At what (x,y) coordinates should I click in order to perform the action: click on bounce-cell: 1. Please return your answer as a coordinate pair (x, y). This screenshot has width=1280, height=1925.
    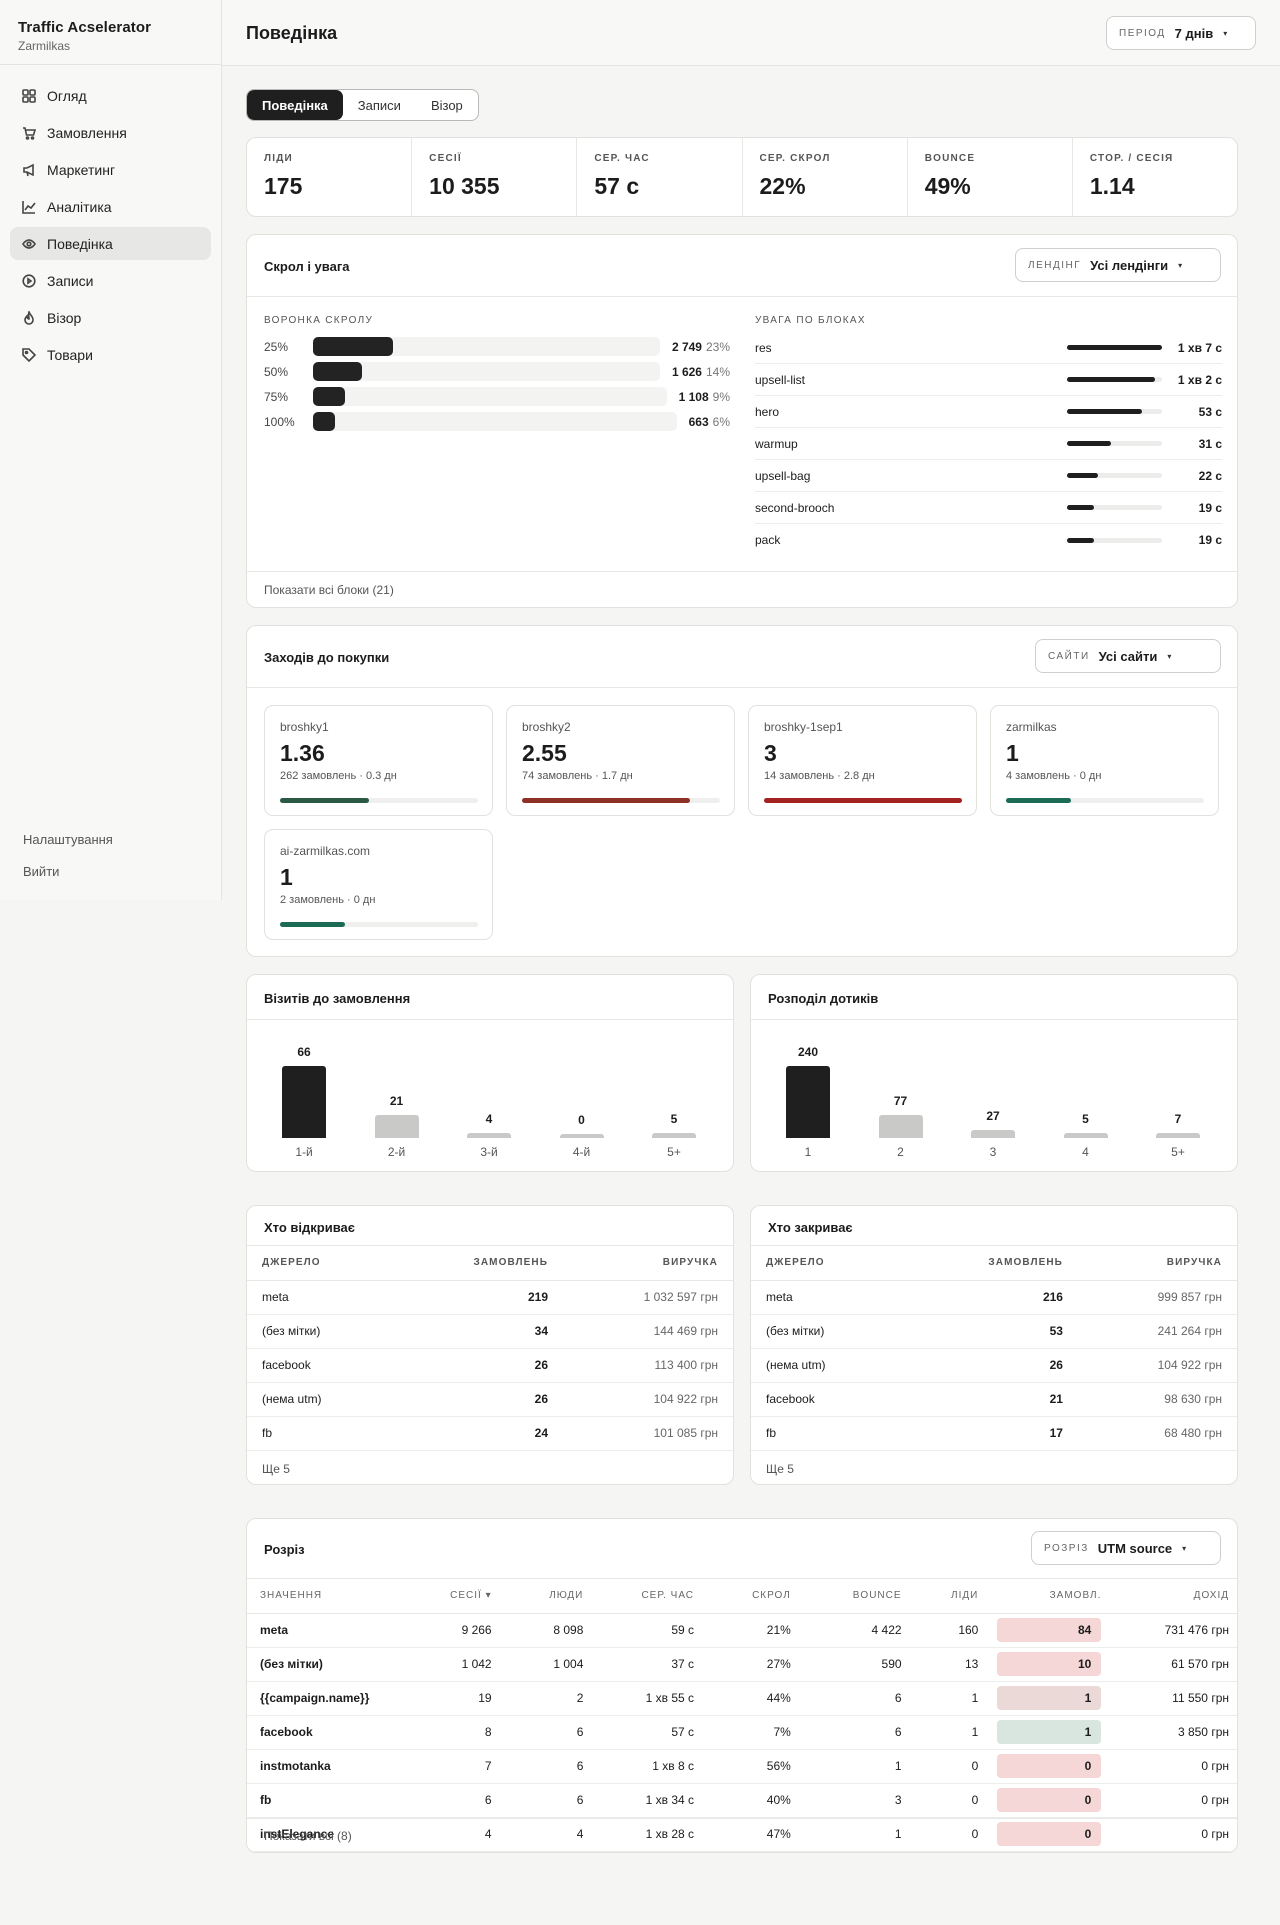
    Looking at the image, I should click on (854, 1834).